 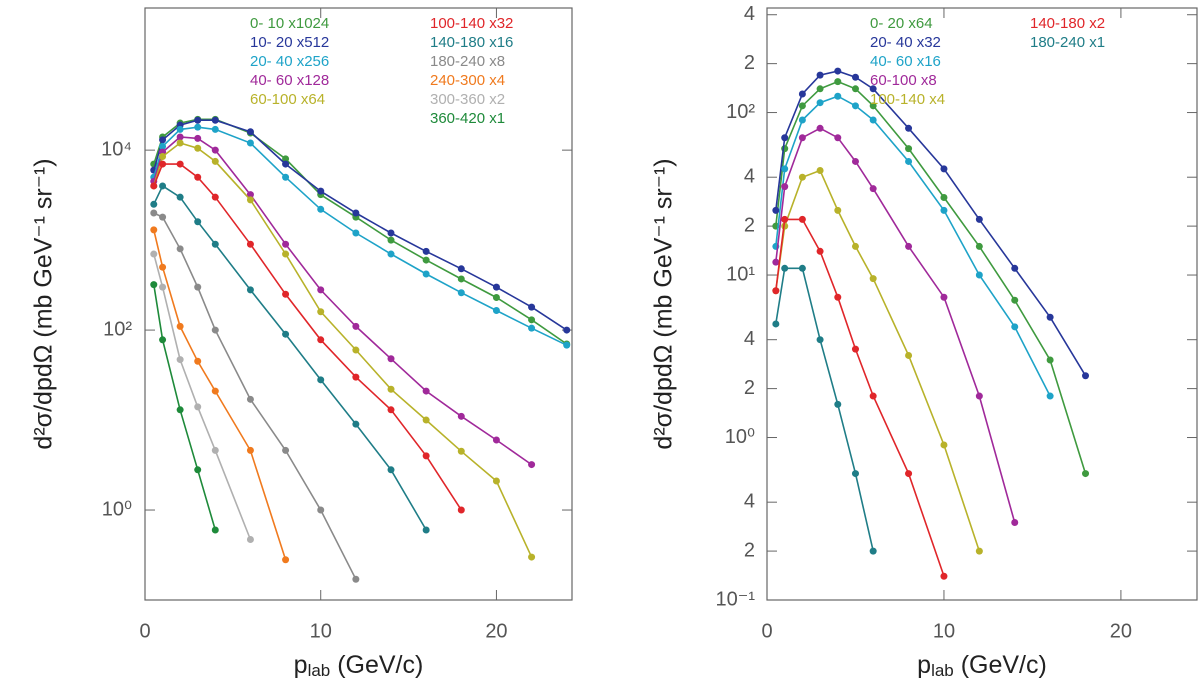 What do you see at coordinates (471, 23) in the screenshot?
I see `legend-entry: 100-140 x32` at bounding box center [471, 23].